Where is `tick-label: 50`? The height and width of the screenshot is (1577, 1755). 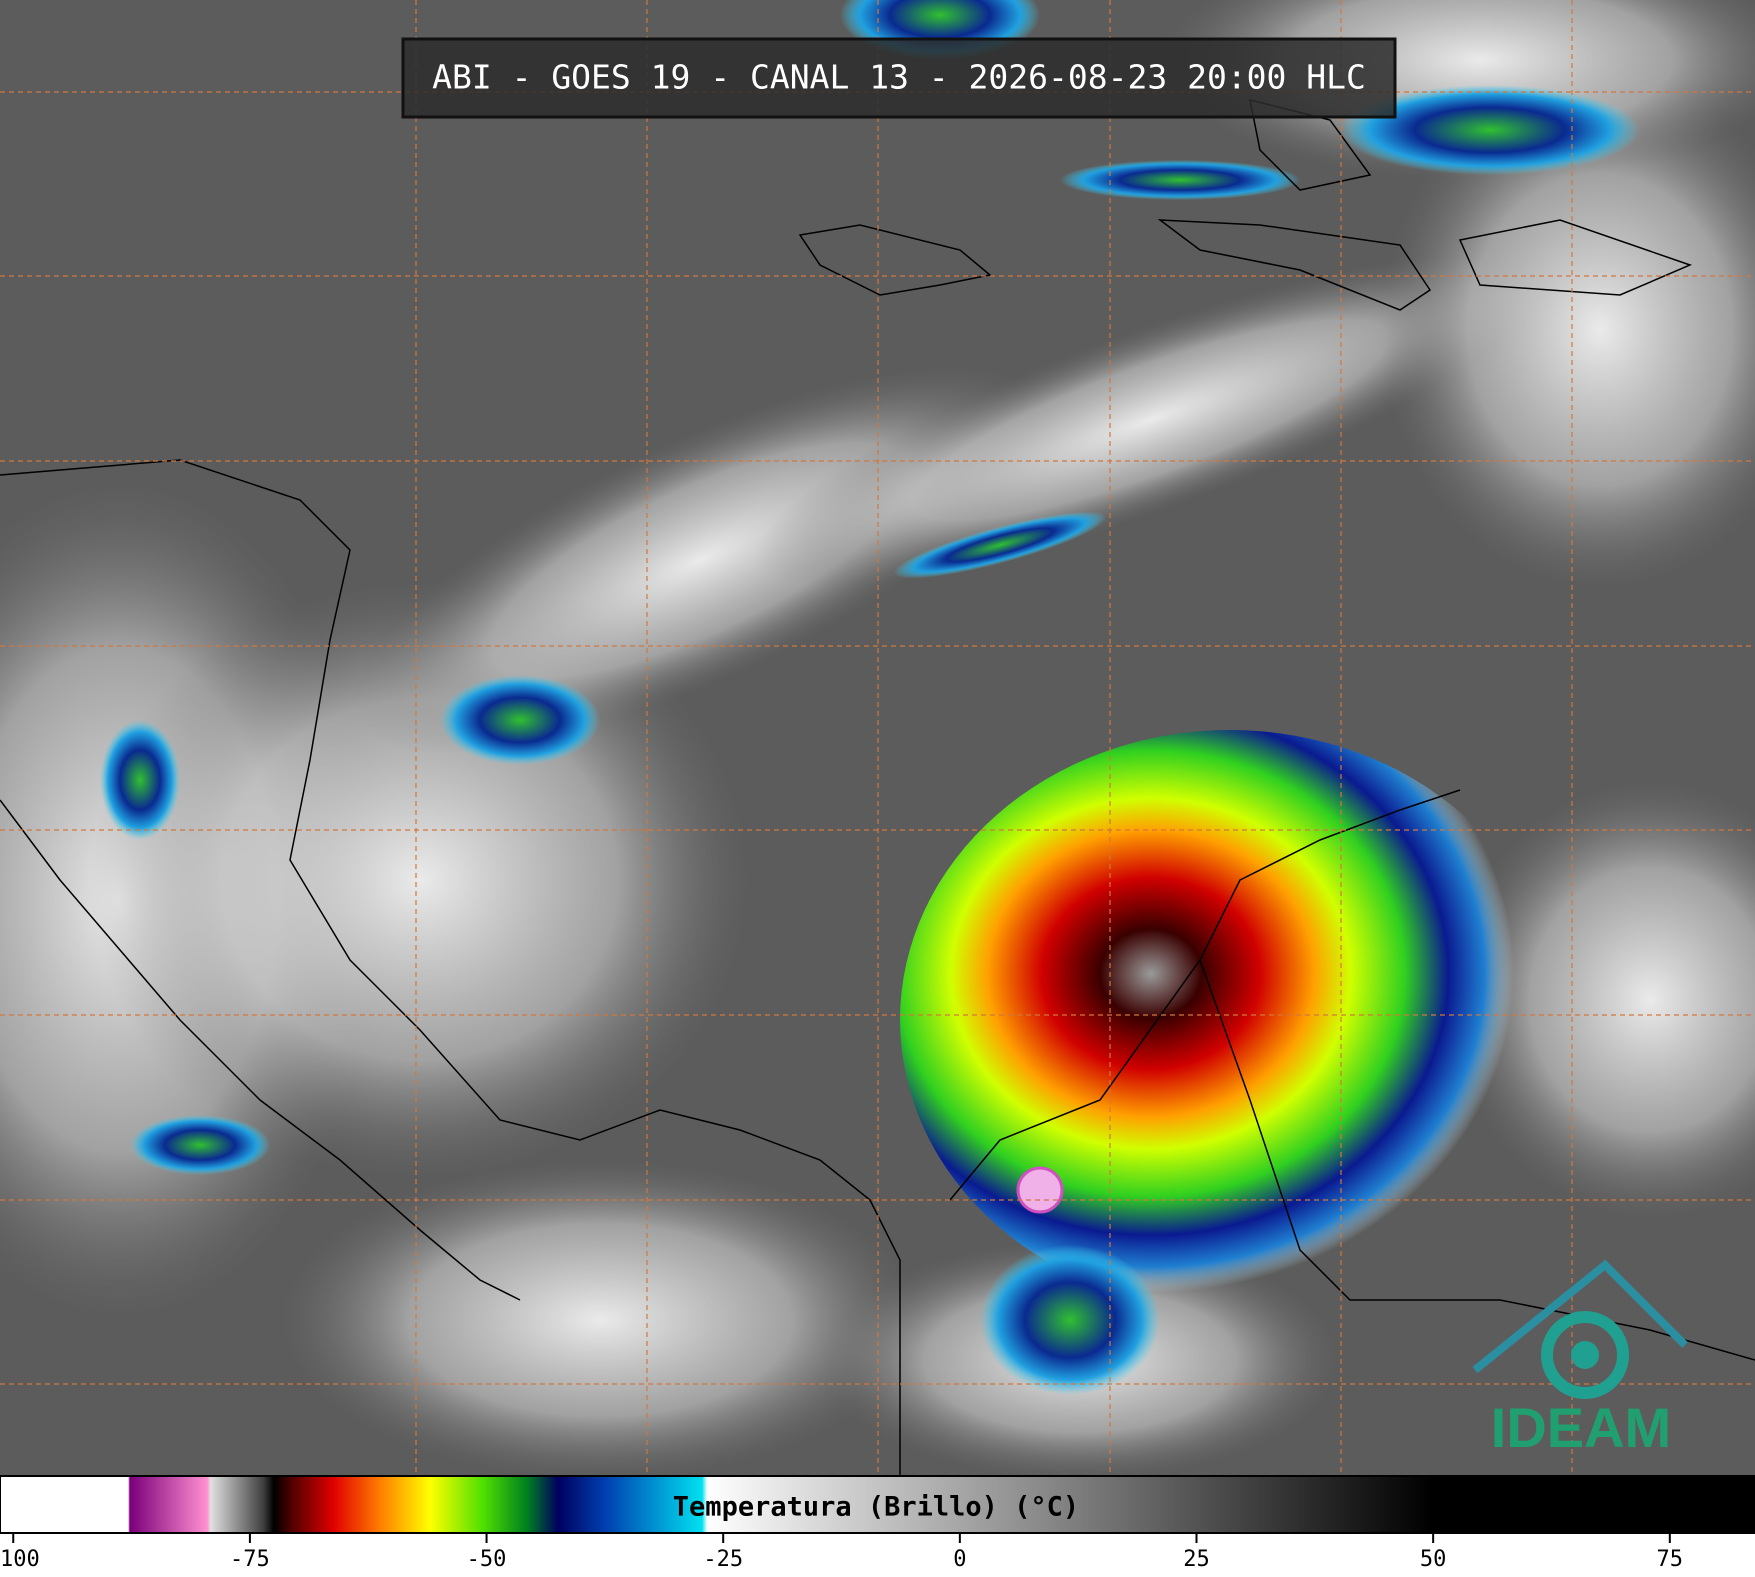
tick-label: 50 is located at coordinates (1433, 1559).